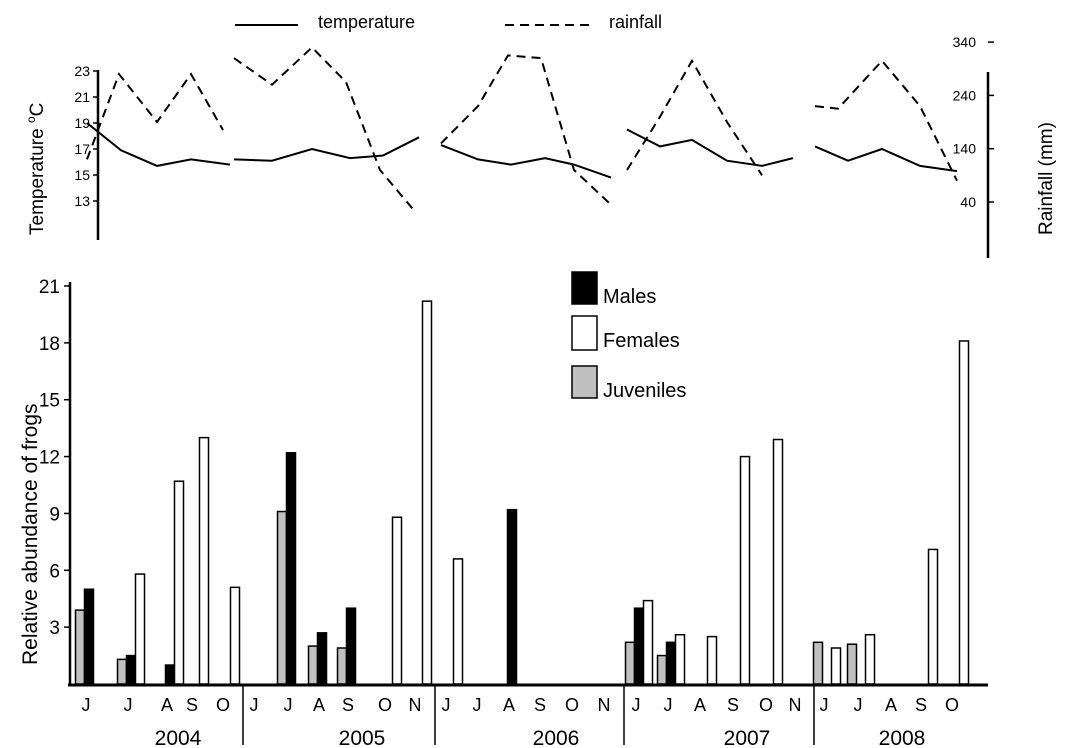 Image resolution: width=1069 pixels, height=748 pixels. What do you see at coordinates (82, 175) in the screenshot?
I see `temperature-tick-label: 15` at bounding box center [82, 175].